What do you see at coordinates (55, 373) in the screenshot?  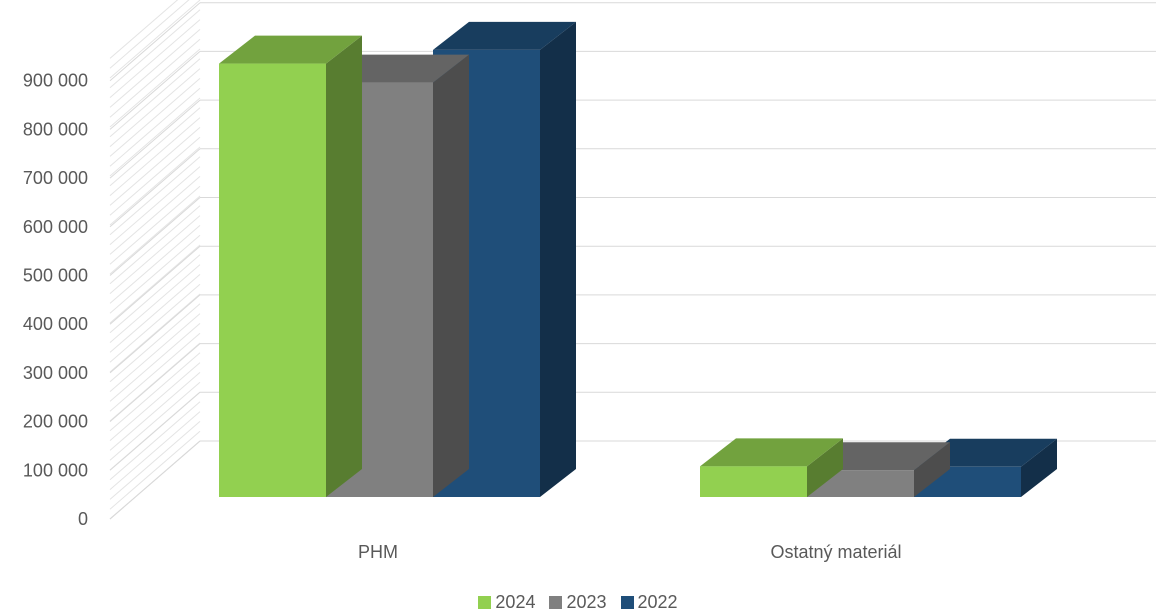 I see `y-tick-label: 300 000` at bounding box center [55, 373].